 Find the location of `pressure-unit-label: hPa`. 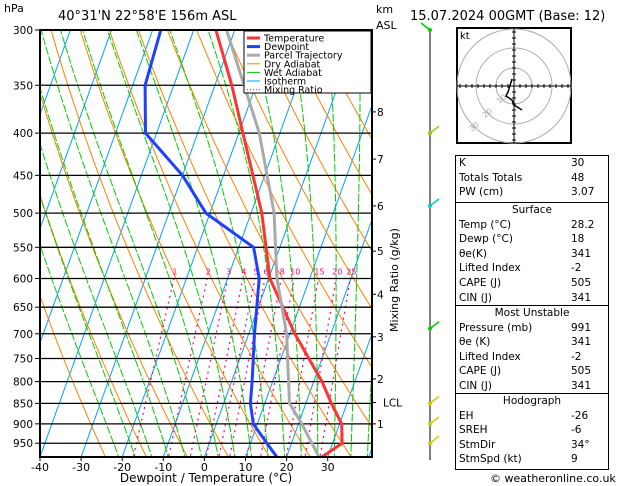

pressure-unit-label: hPa is located at coordinates (14, 8).